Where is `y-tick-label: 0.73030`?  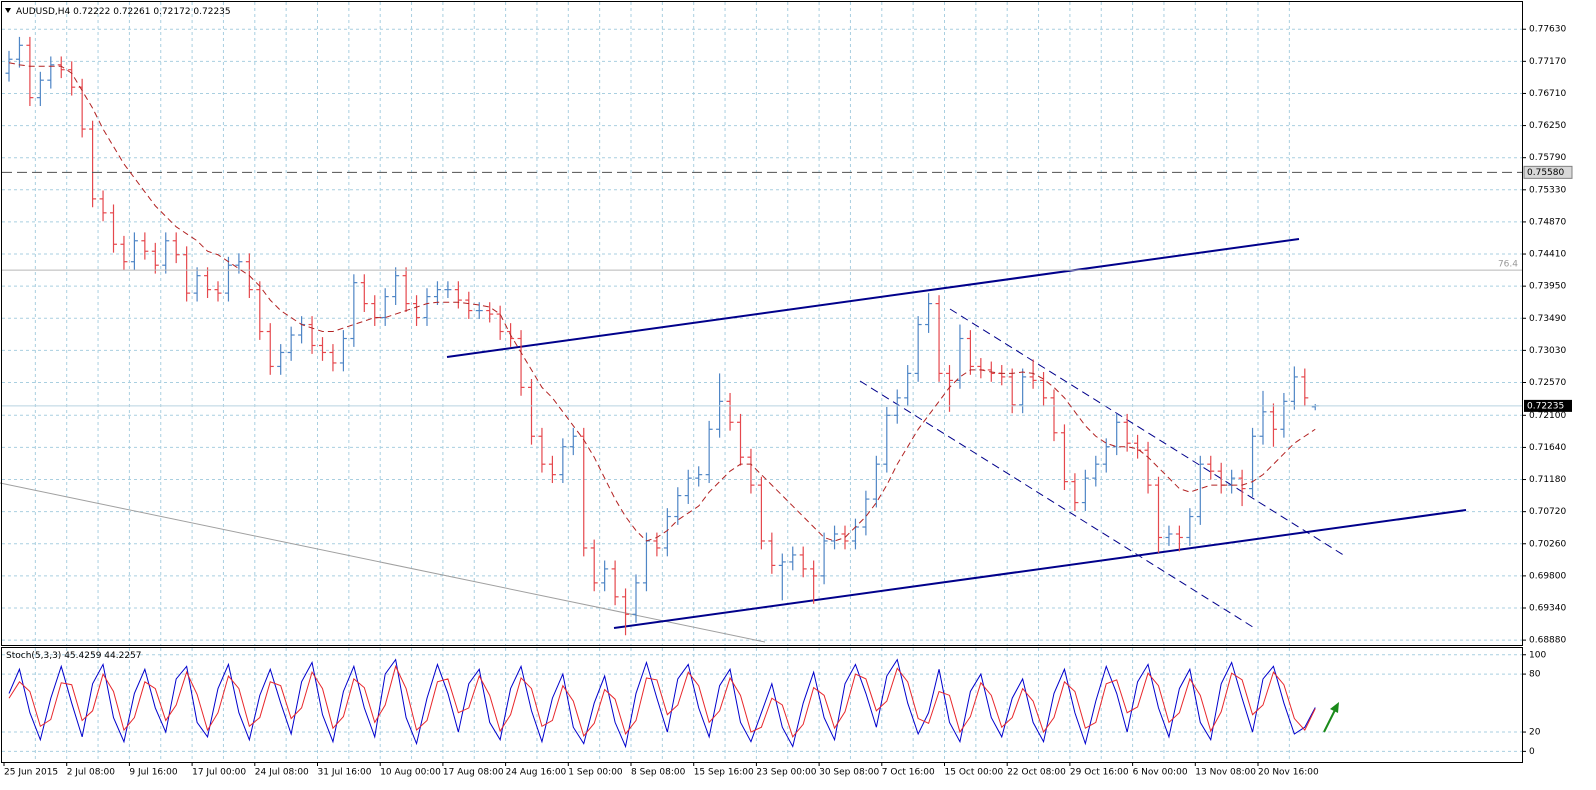
y-tick-label: 0.73030 is located at coordinates (1547, 351).